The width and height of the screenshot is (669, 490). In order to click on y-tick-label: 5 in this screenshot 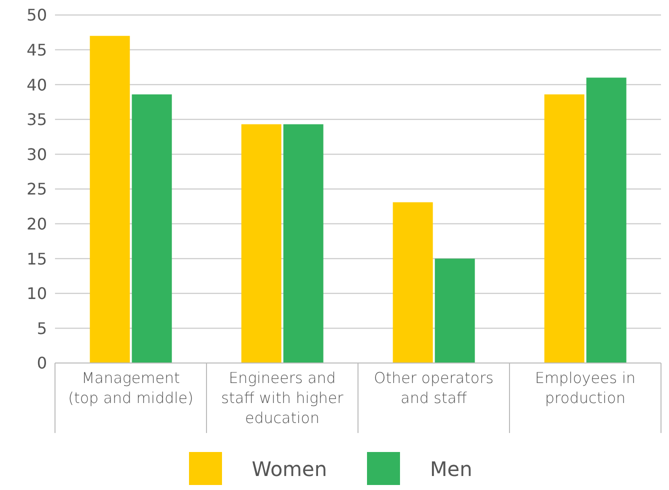, I will do `click(41, 328)`.